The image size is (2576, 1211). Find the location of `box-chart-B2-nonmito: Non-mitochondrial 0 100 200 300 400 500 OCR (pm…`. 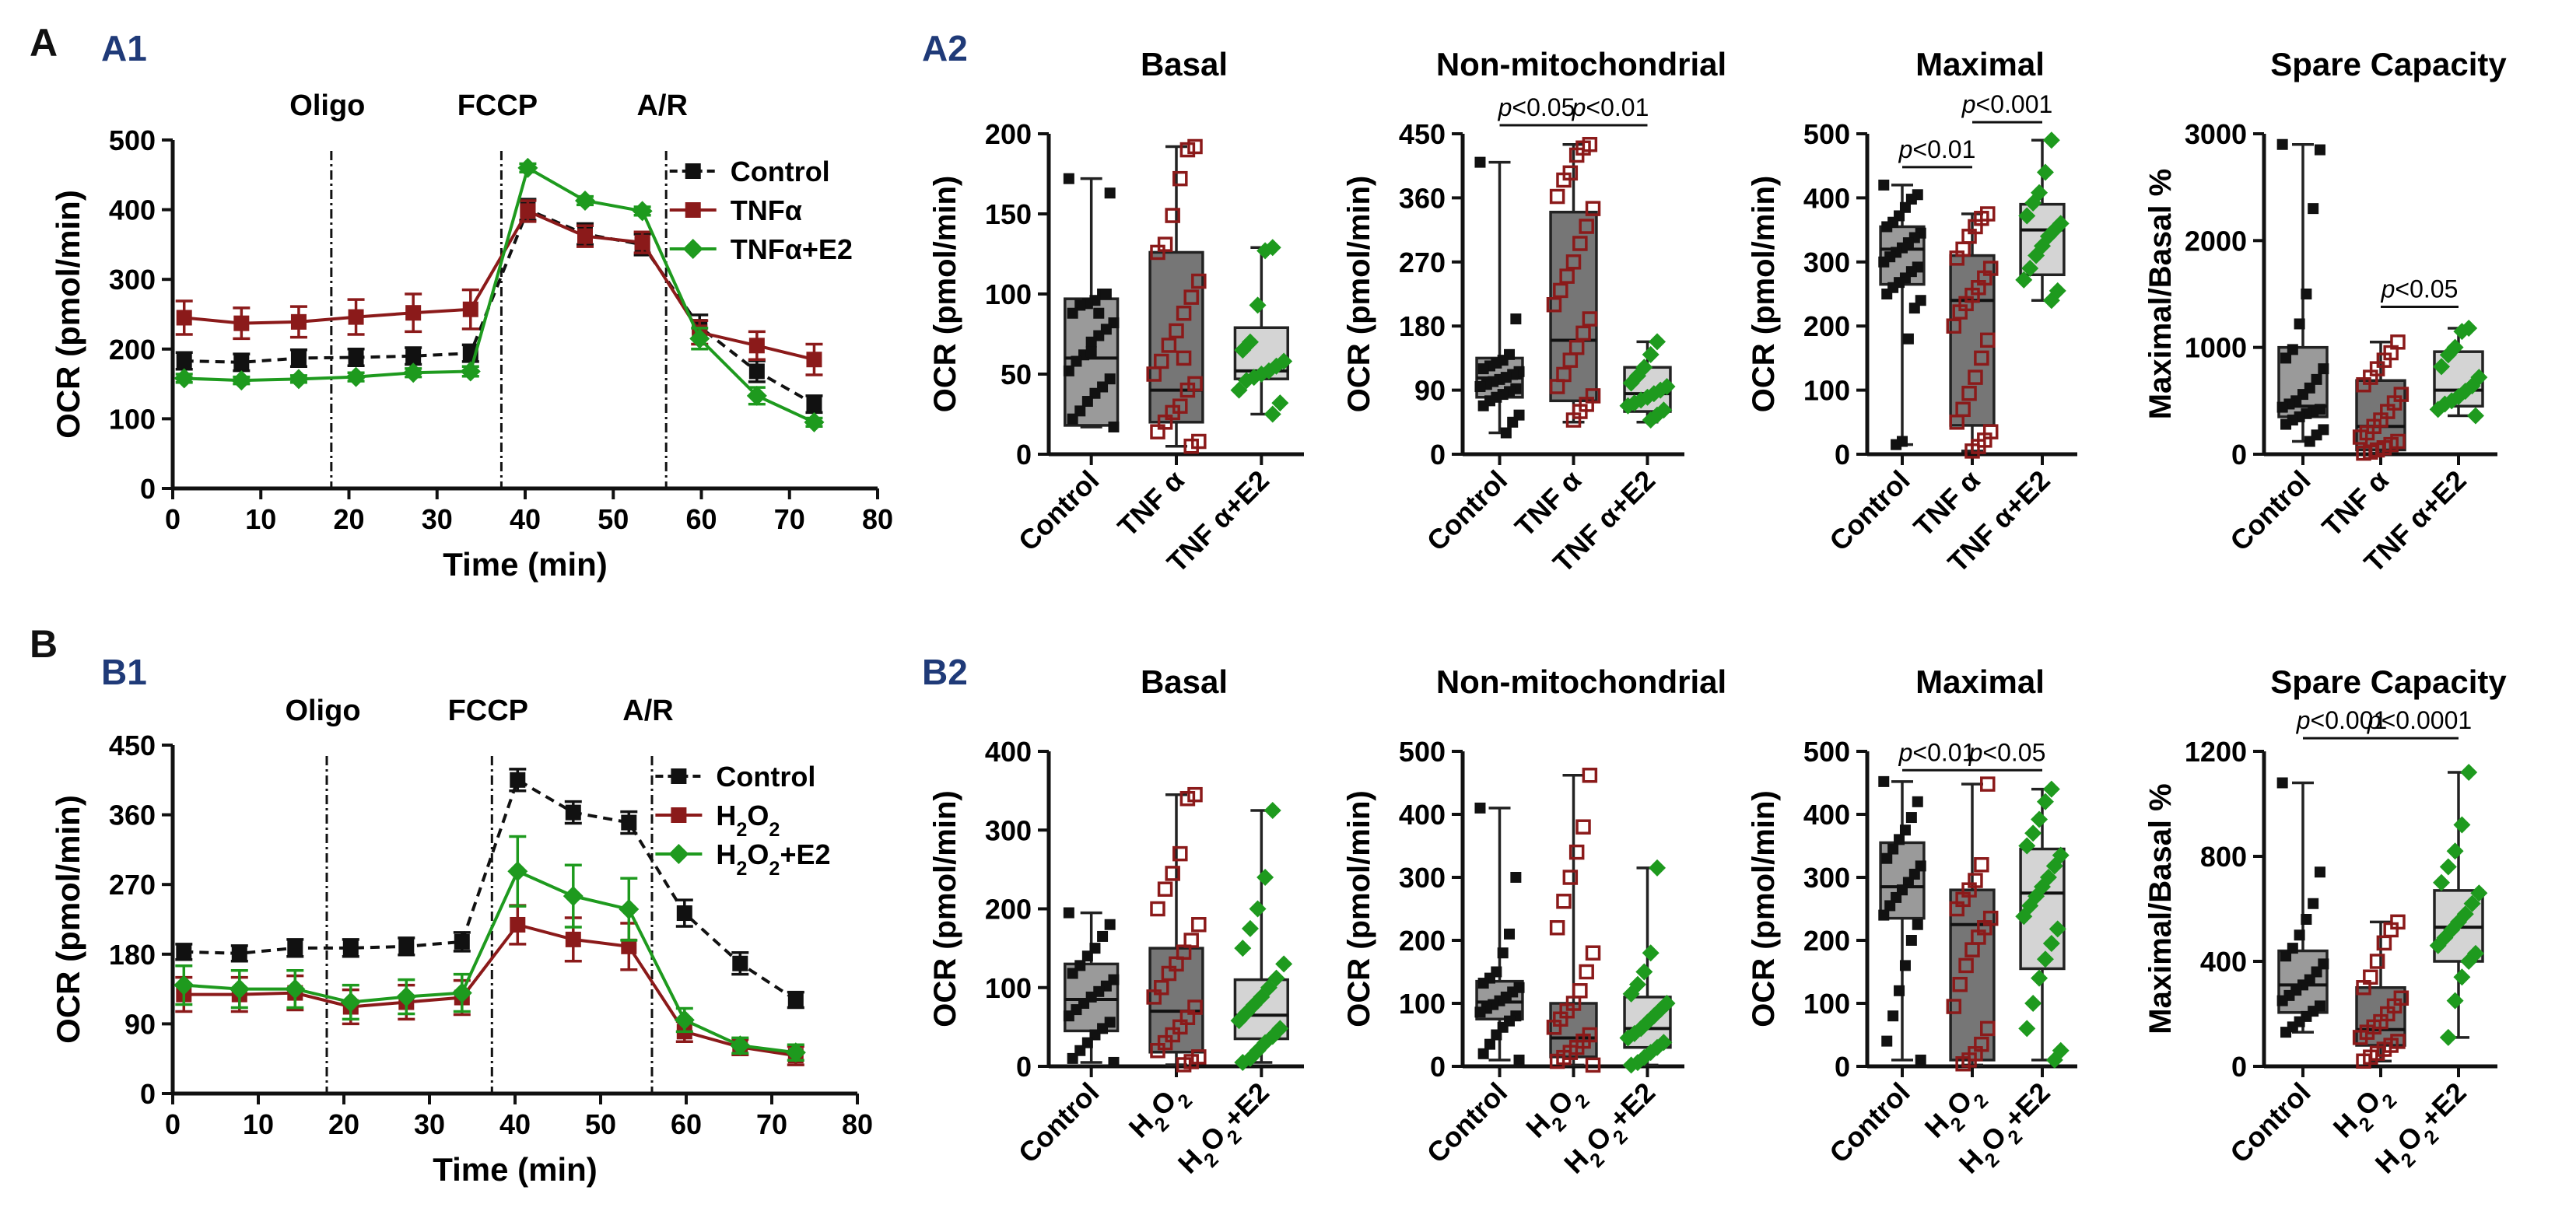

box-chart-B2-nonmito: Non-mitochondrial 0 100 200 300 400 500 OCR (pm… is located at coordinates (1534, 922).